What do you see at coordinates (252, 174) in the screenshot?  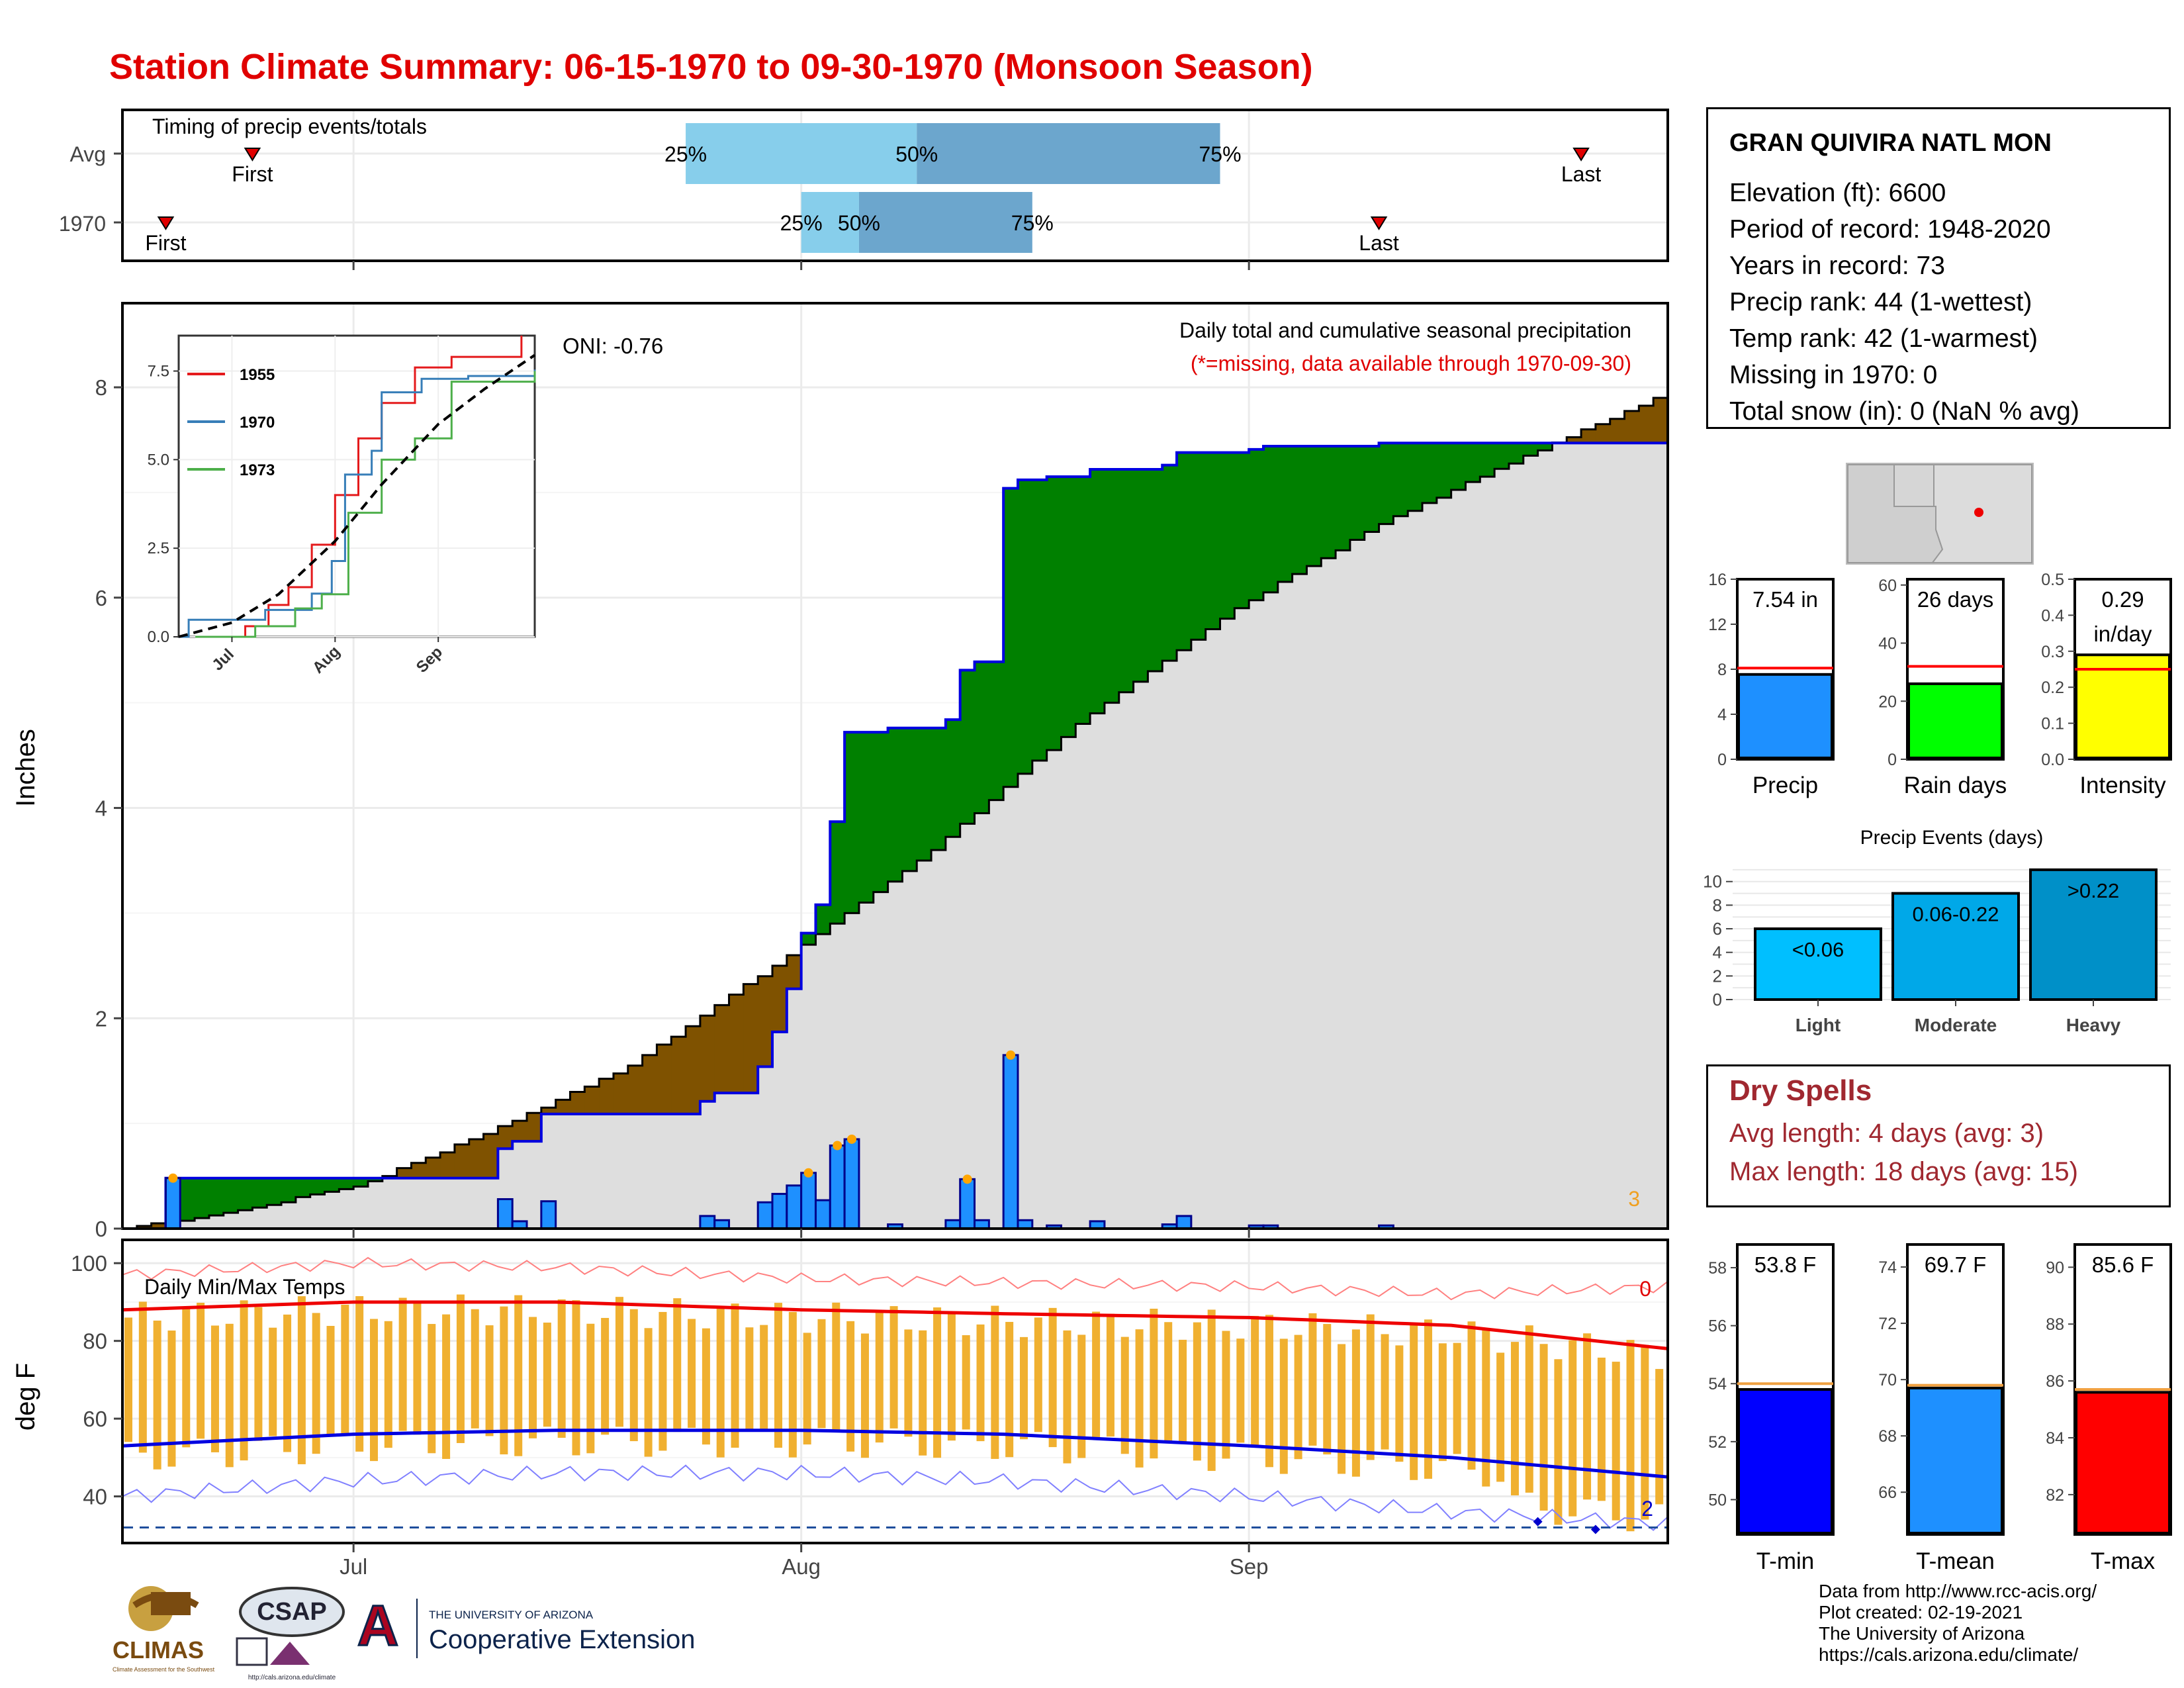 I see `timing-marker-label: First` at bounding box center [252, 174].